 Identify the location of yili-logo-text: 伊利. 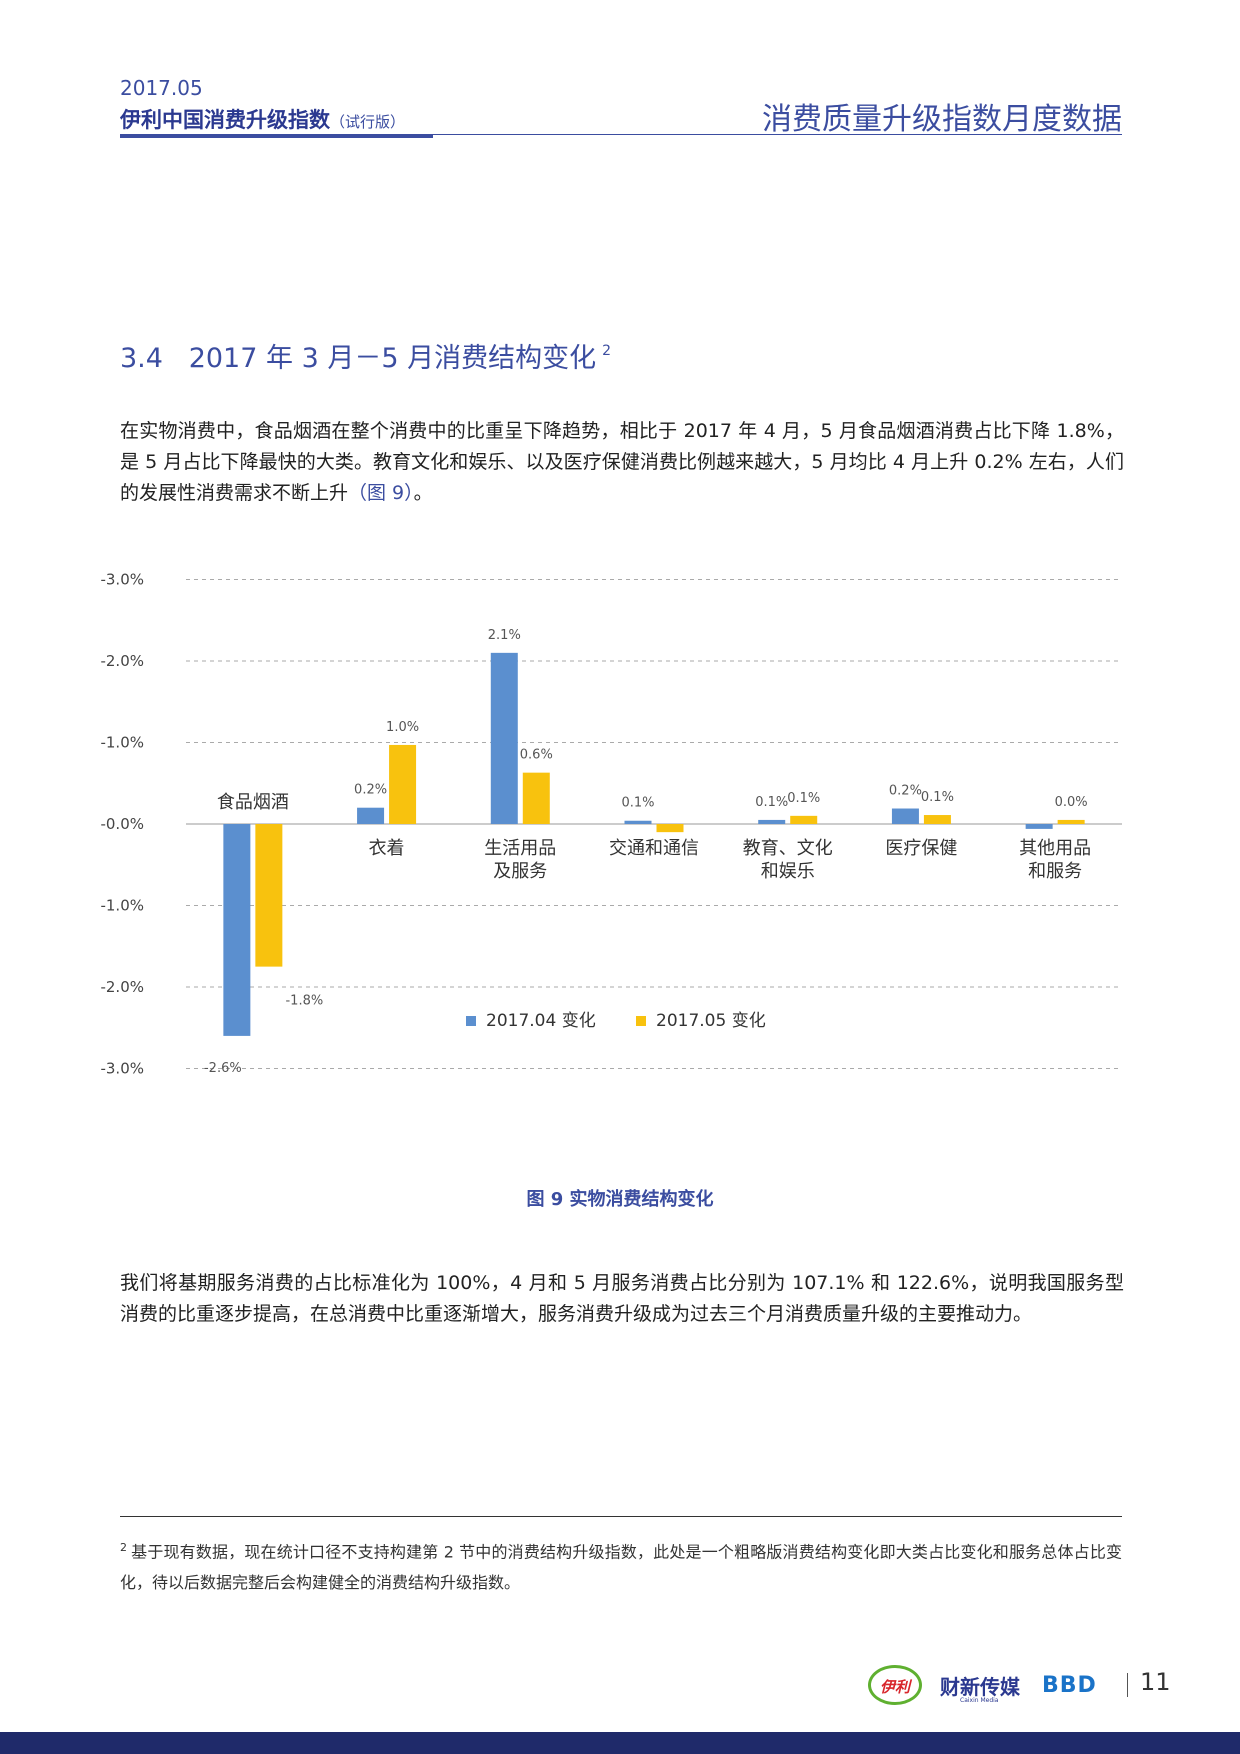
(894, 1687).